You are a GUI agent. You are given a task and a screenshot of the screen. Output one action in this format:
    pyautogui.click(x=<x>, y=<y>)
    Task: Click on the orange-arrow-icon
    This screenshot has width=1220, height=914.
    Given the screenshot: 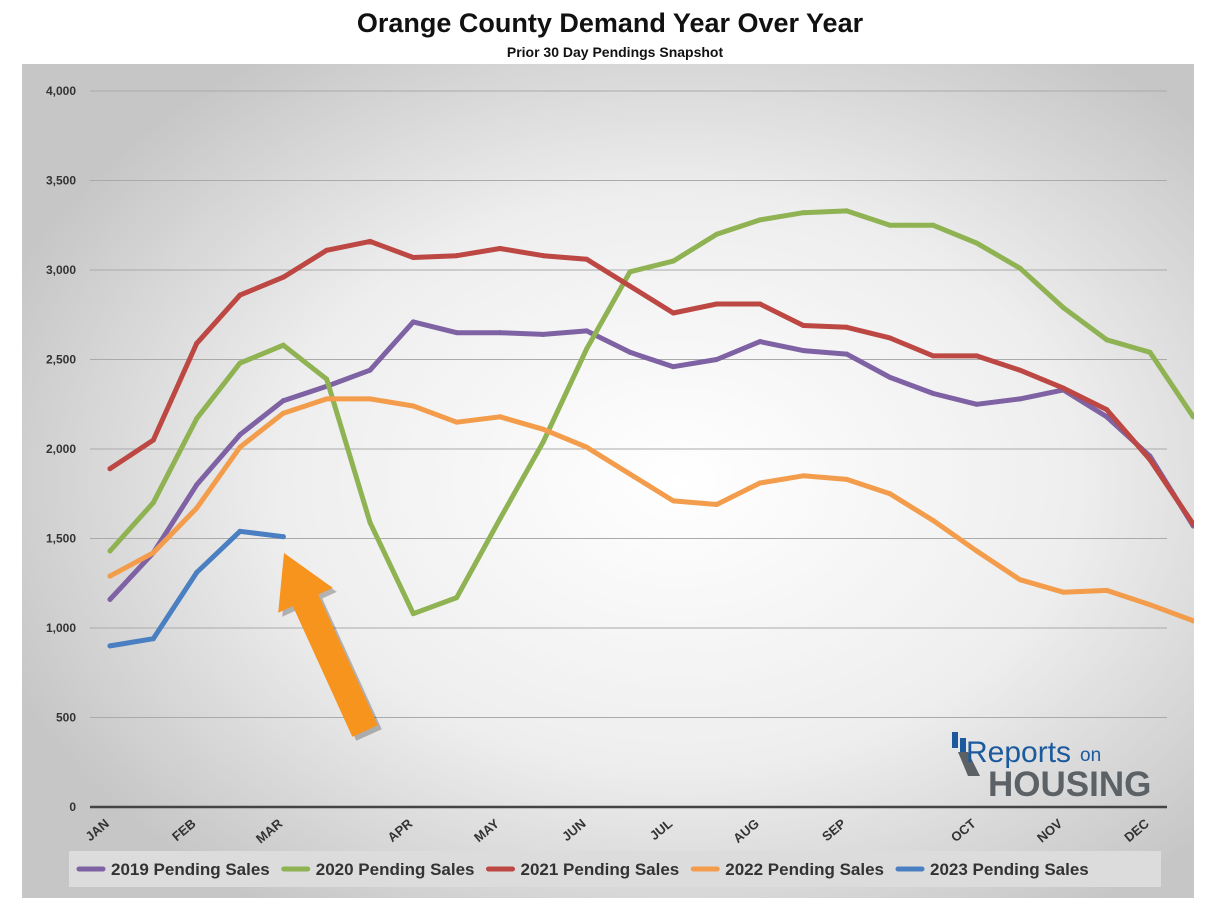 What is the action you would take?
    pyautogui.click(x=328, y=645)
    